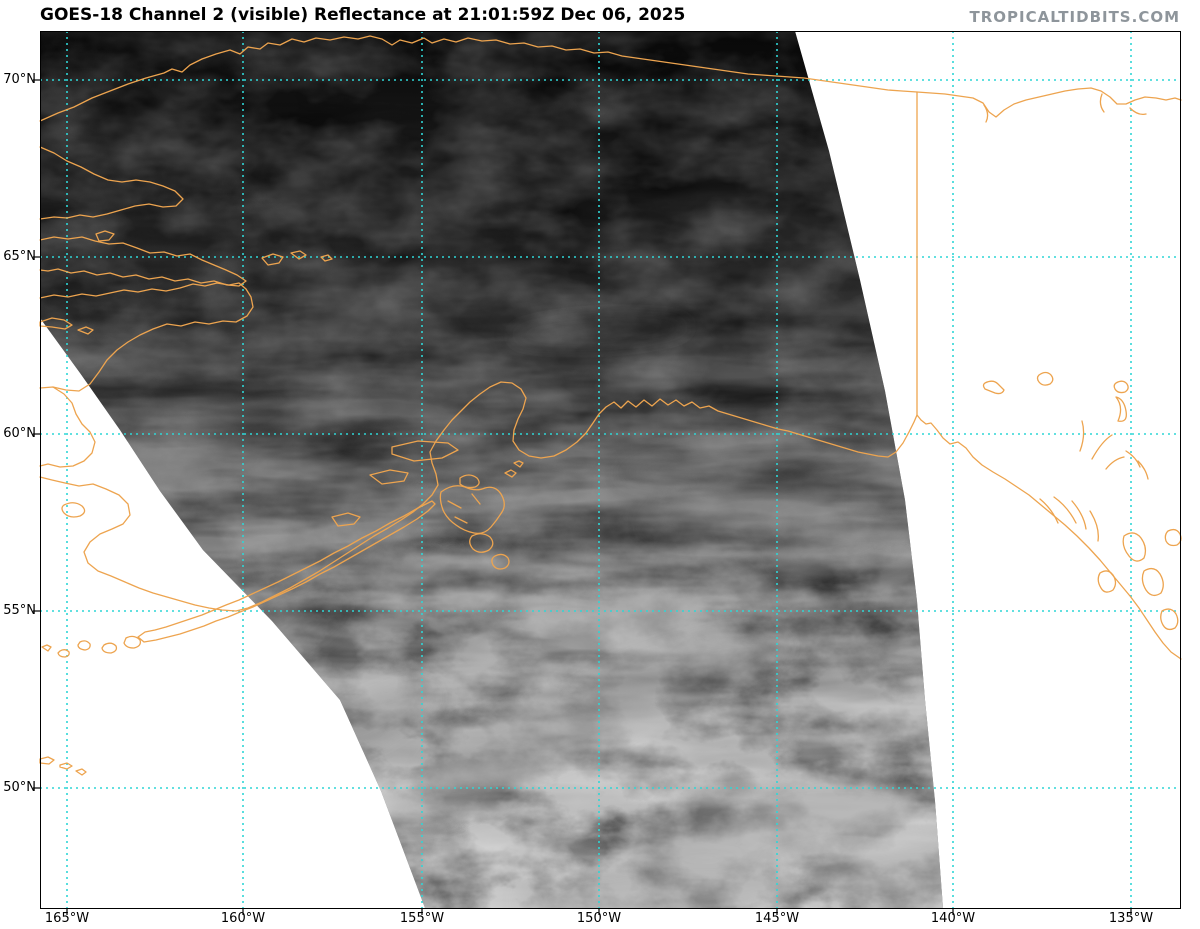  What do you see at coordinates (63, 766) in the screenshot?
I see `aleutian-chain-54n` at bounding box center [63, 766].